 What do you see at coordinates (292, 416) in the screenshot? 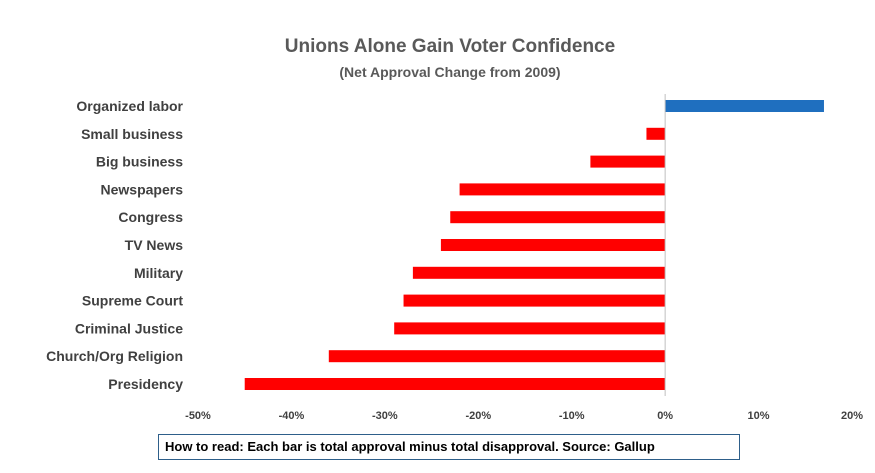
I see `x-tick-label: -40%` at bounding box center [292, 416].